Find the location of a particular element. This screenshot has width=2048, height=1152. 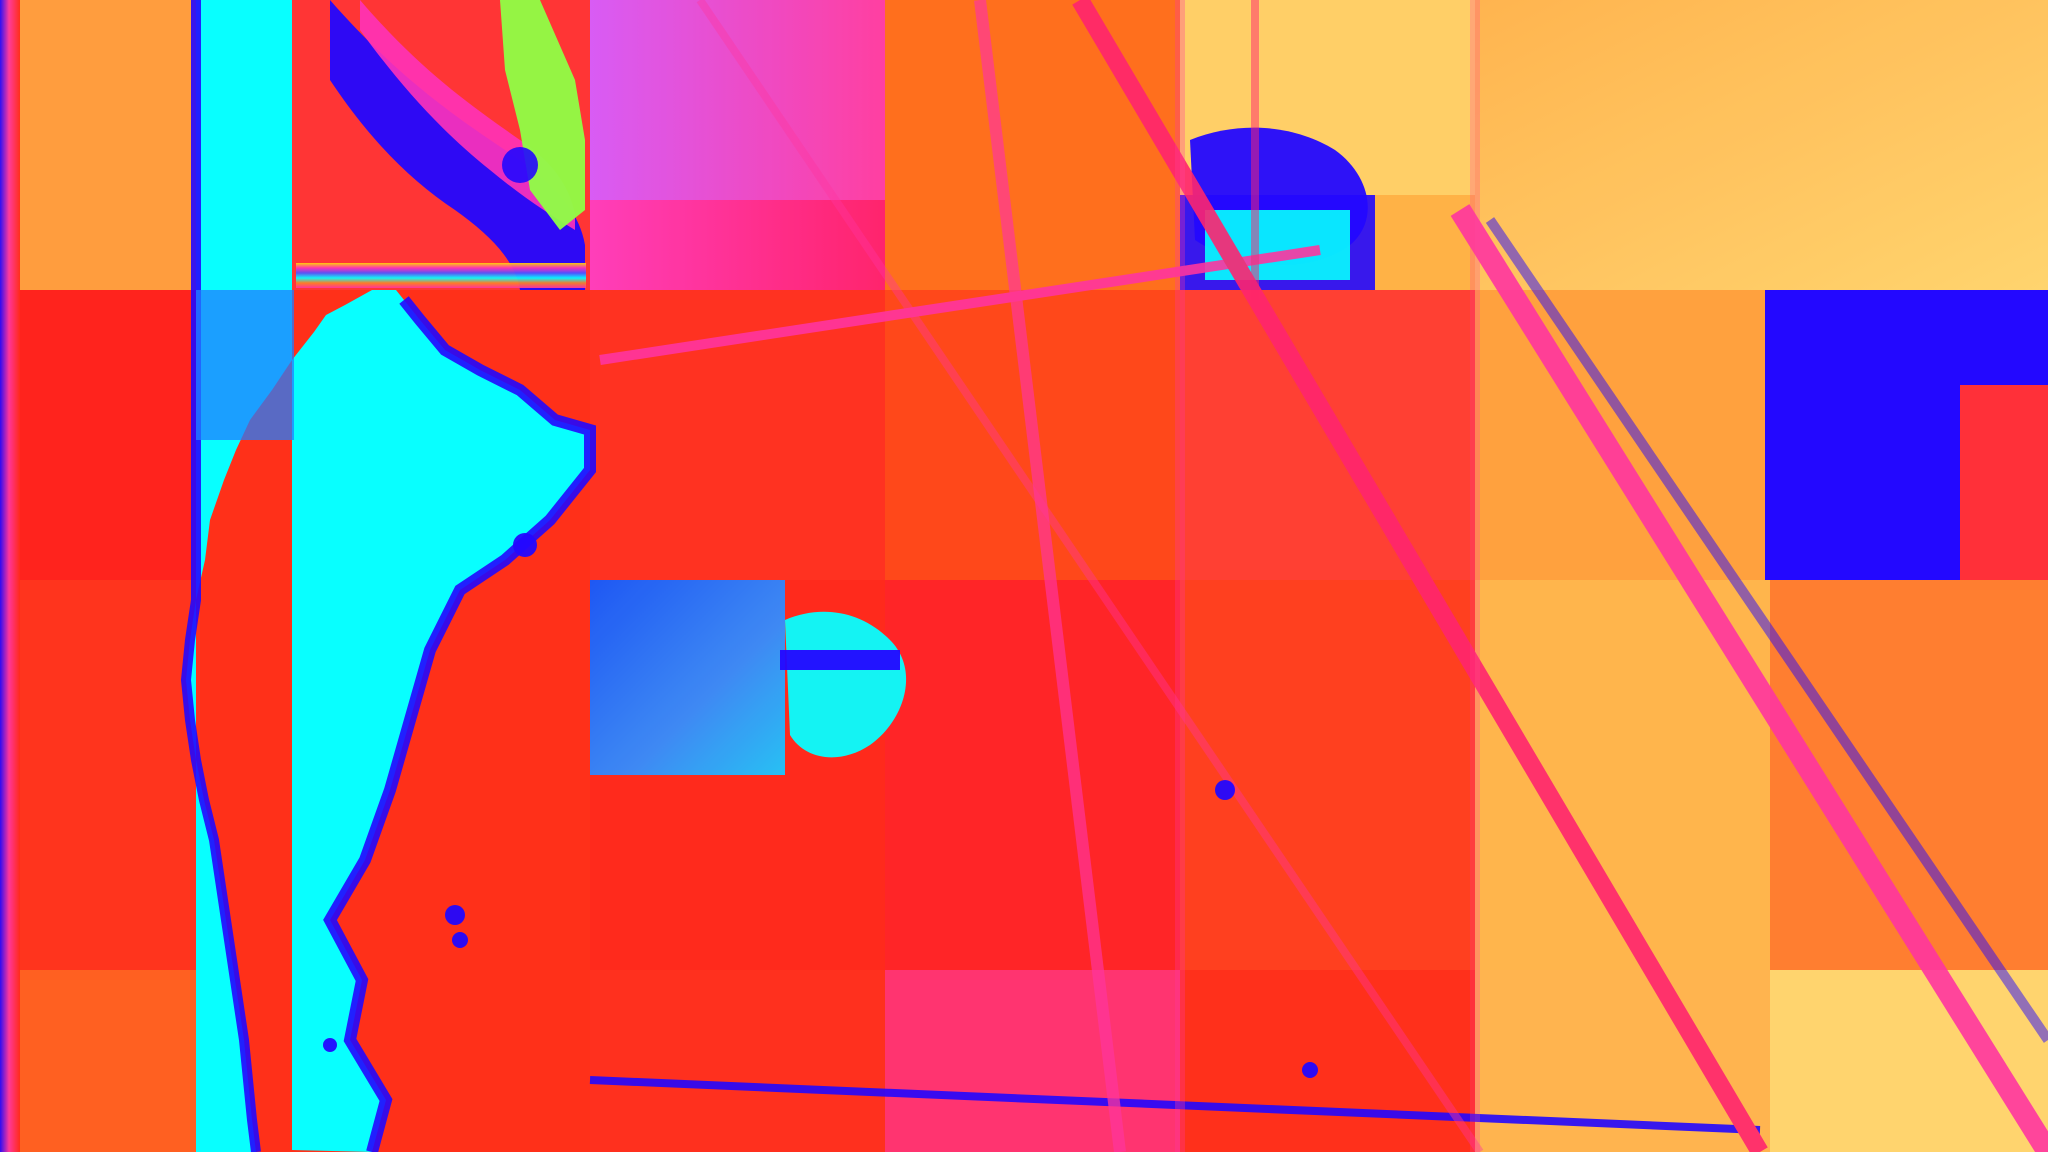

tile-bottom-left-orange is located at coordinates (100, 1061).